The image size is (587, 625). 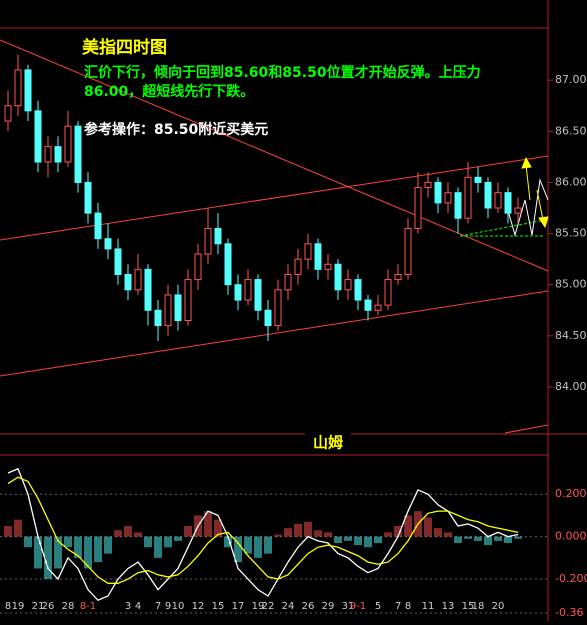 What do you see at coordinates (428, 606) in the screenshot?
I see `x-tick-label: 11` at bounding box center [428, 606].